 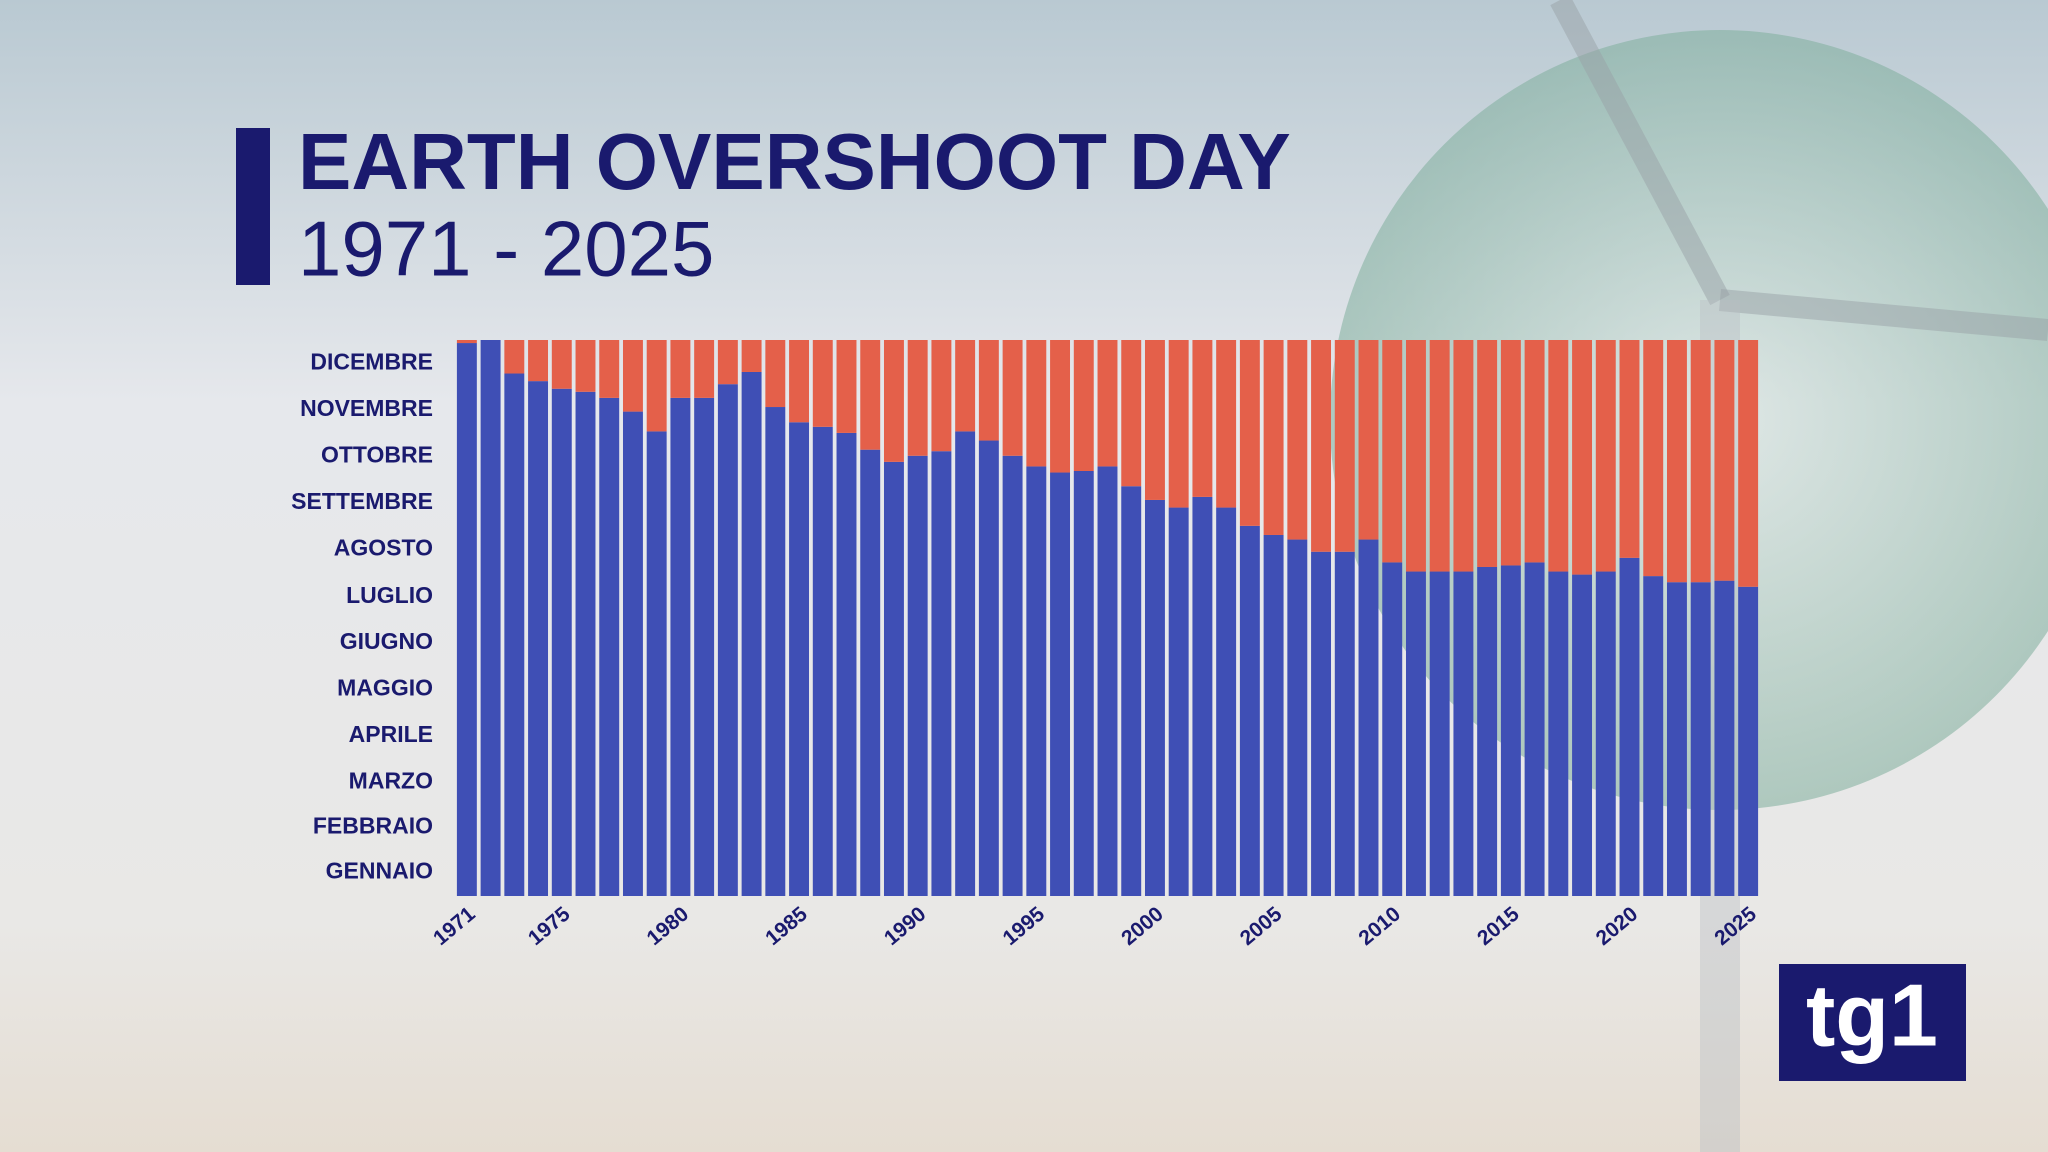 What do you see at coordinates (794, 161) in the screenshot?
I see `chart-title: EARTH OVERSHOOT DAY` at bounding box center [794, 161].